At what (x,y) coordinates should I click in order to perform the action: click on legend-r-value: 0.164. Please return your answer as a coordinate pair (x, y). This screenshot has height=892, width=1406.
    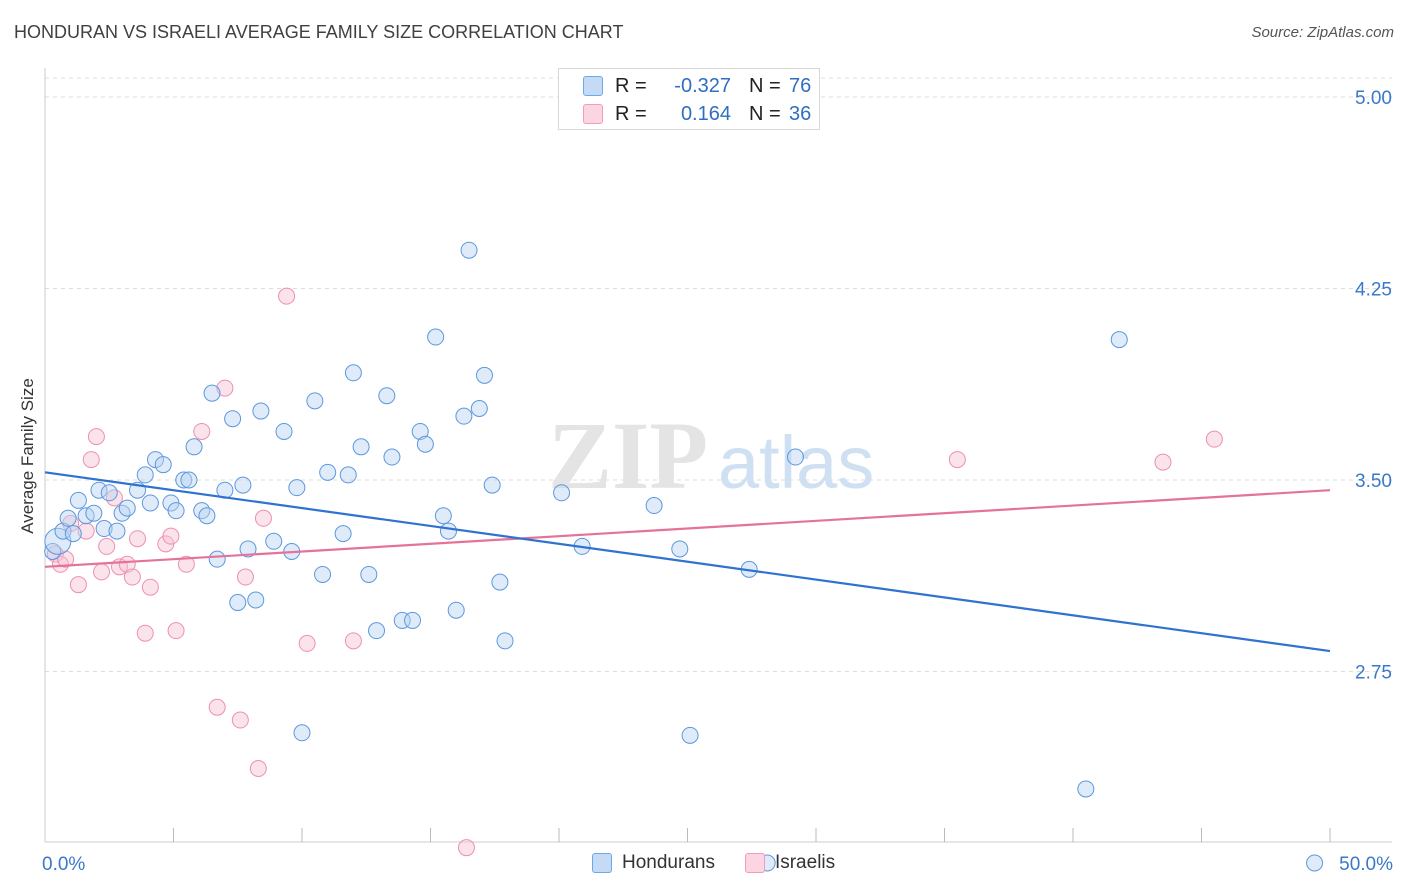
    Looking at the image, I should click on (705, 113).